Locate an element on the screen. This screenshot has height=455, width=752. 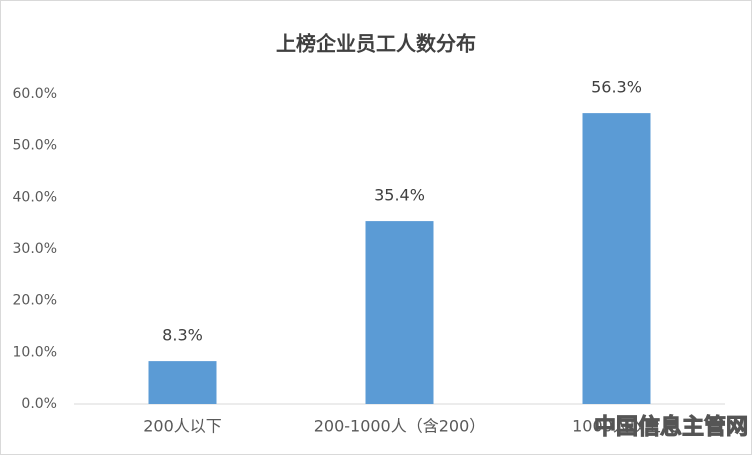
y-tick-label: 0.0% is located at coordinates (39, 404).